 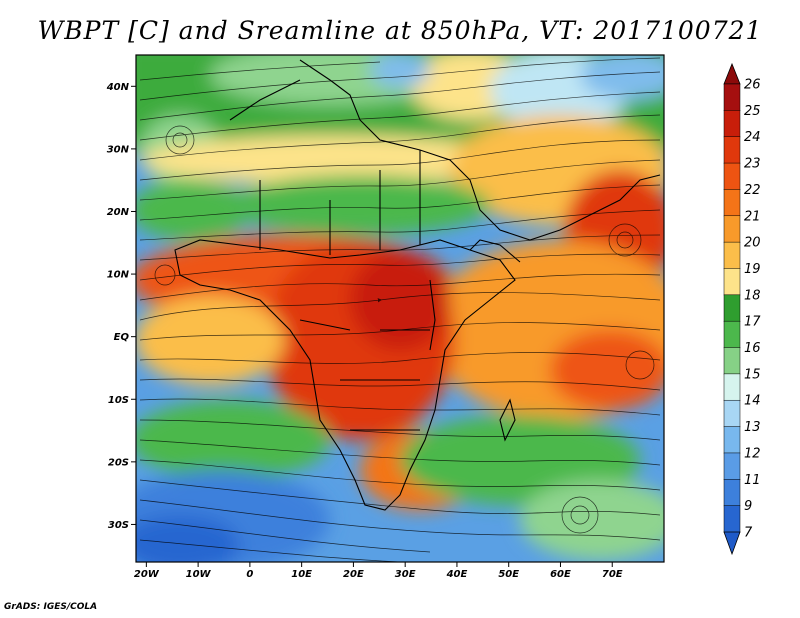 I want to click on colorbar-label: 14, so click(x=752, y=401).